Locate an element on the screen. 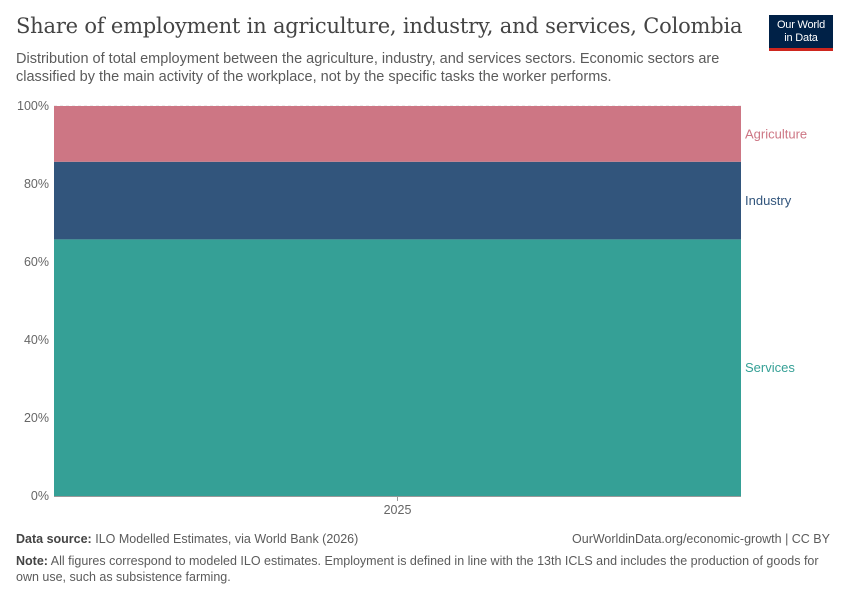 The image size is (850, 600). data-source-label: Data source: is located at coordinates (54, 539).